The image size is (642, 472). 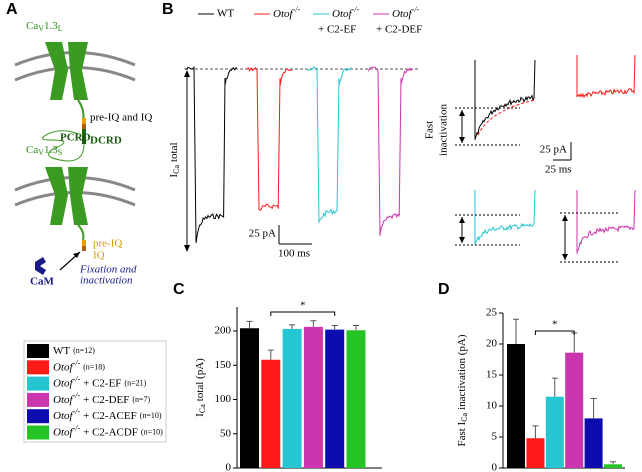 I want to click on legend-entry: Otof-/- + C2-ACEF (n=10), so click(x=107, y=414).